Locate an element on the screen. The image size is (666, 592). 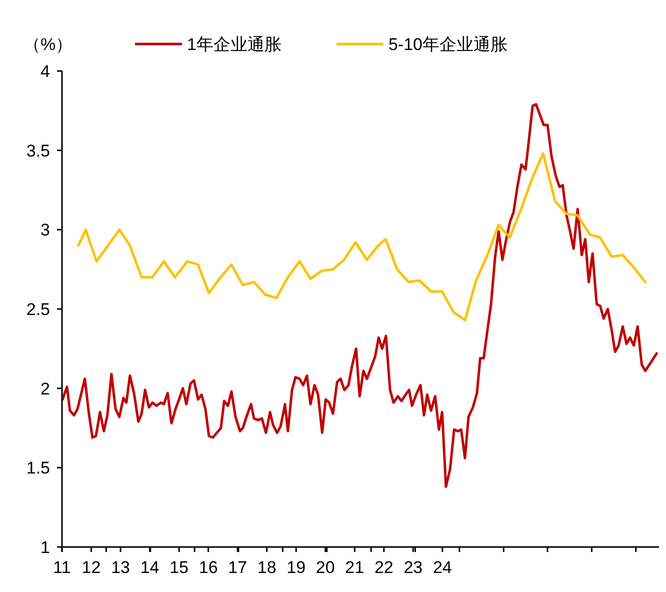
x-tick-label: 15 is located at coordinates (179, 567).